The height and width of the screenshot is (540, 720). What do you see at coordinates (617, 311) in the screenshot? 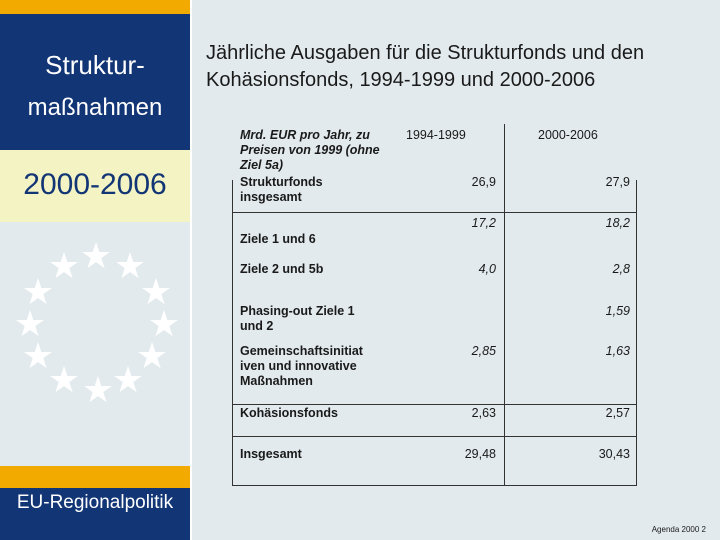
I see `value-2000: 1,59` at bounding box center [617, 311].